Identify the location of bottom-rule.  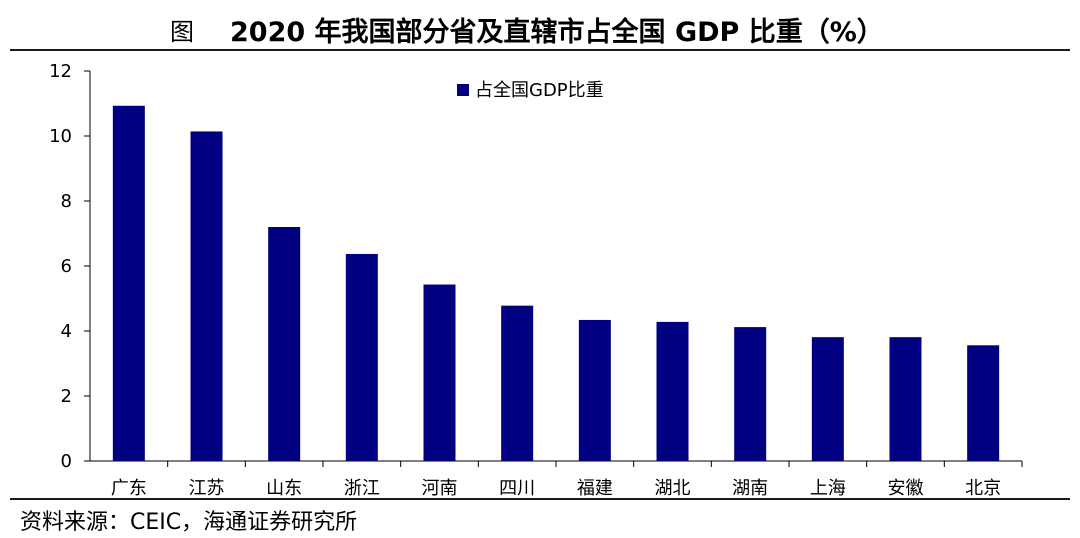
(540, 499).